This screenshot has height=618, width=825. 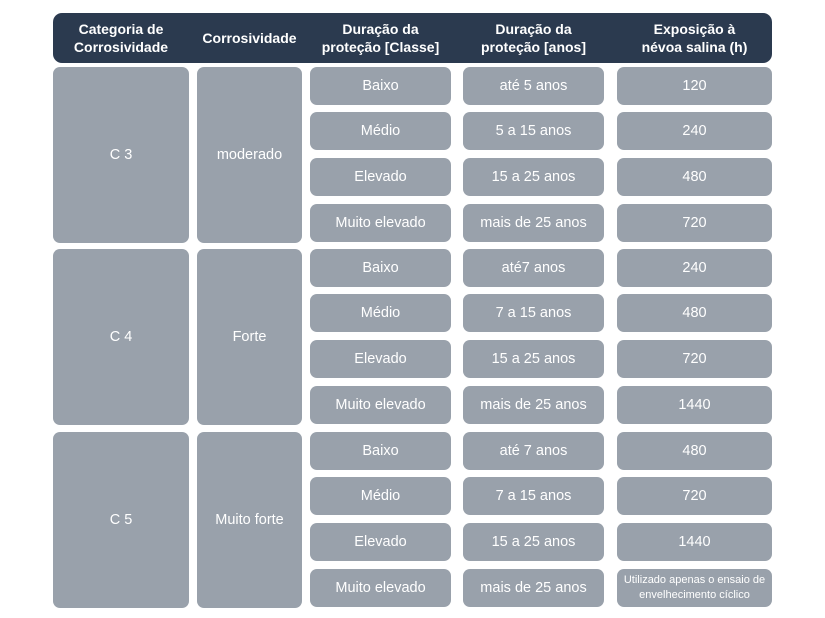 I want to click on category-cell: C 5, so click(x=121, y=520).